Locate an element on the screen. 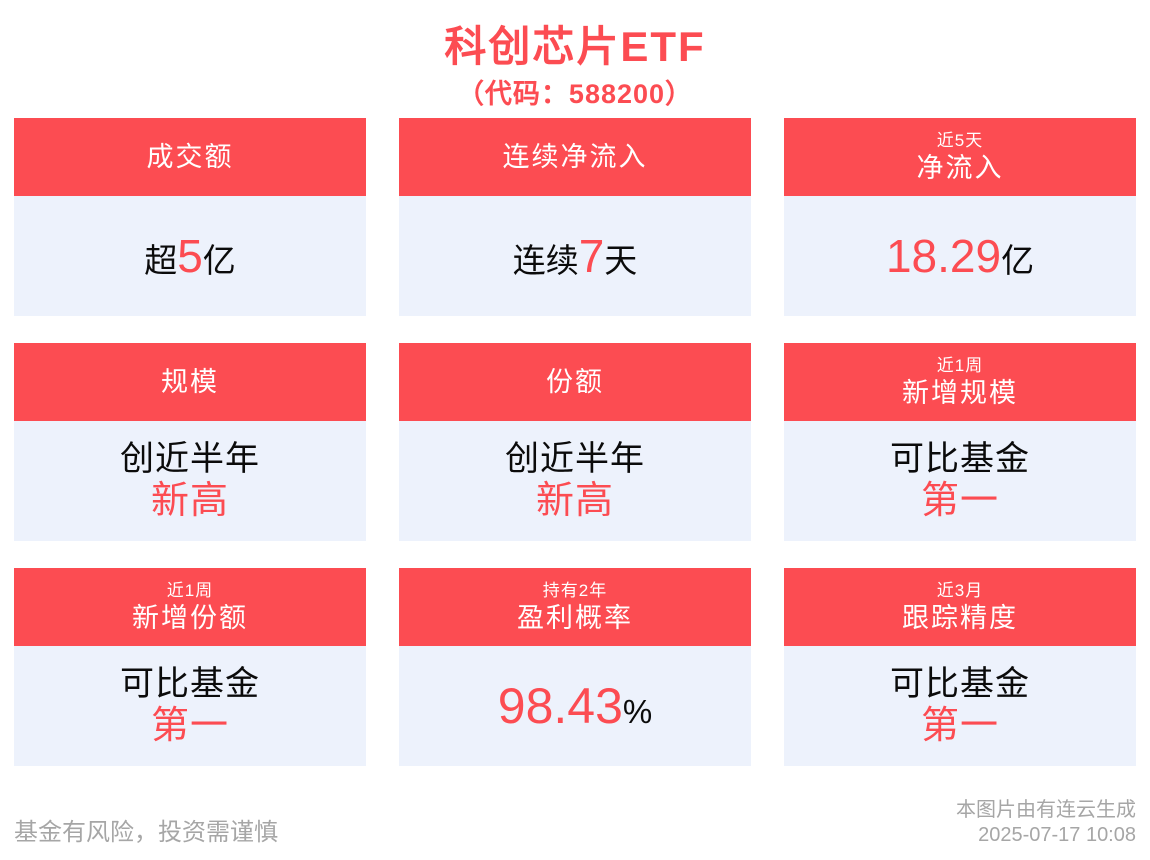 The height and width of the screenshot is (860, 1150). card-new-shares-1w-header: 近1周 新增份额 is located at coordinates (190, 607).